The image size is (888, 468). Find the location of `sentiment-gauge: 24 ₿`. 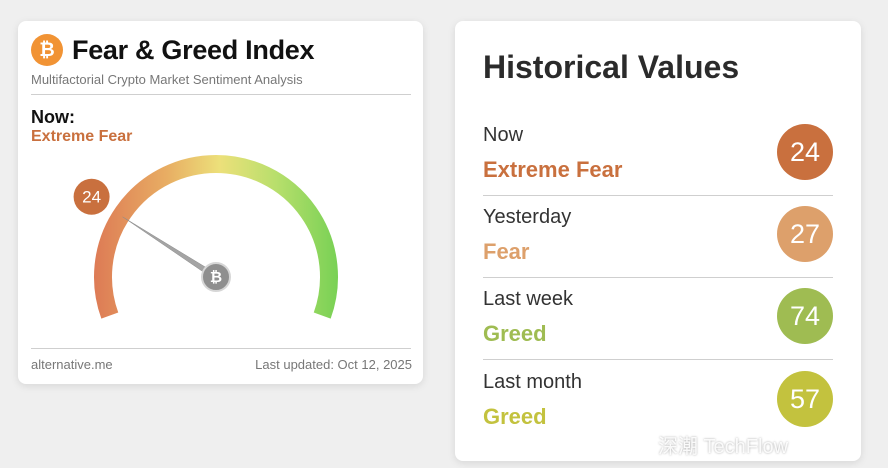

sentiment-gauge: 24 ₿ is located at coordinates (205, 237).